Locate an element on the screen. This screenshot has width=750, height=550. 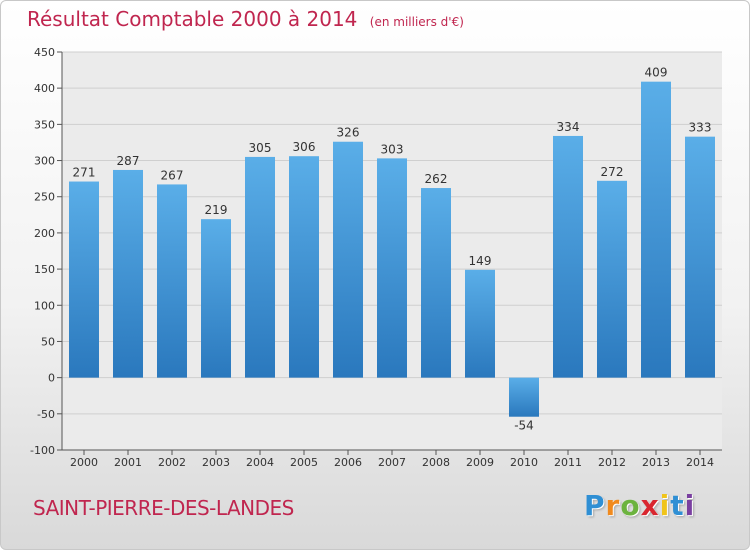
data-label: 219 is located at coordinates (216, 210).